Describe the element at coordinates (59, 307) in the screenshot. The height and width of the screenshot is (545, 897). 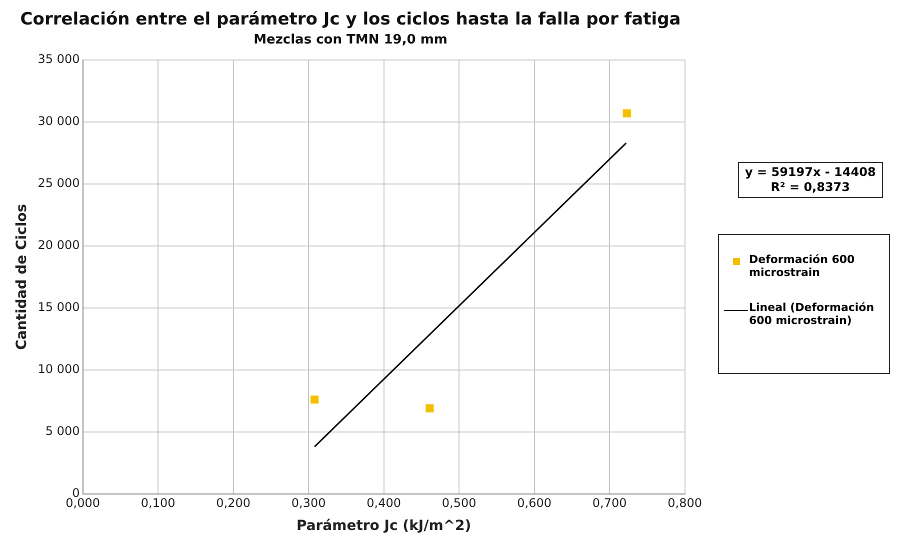
I see `y-tick-label: 15 000` at that location.